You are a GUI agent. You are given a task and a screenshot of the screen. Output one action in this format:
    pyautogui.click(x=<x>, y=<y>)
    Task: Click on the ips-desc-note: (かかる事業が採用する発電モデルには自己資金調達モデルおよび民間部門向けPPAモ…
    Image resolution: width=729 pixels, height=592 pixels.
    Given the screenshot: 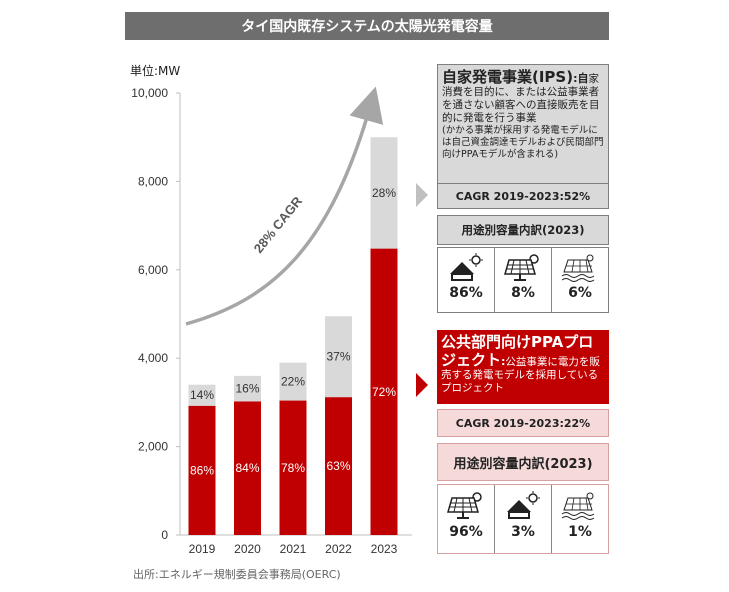 What is the action you would take?
    pyautogui.click(x=523, y=142)
    